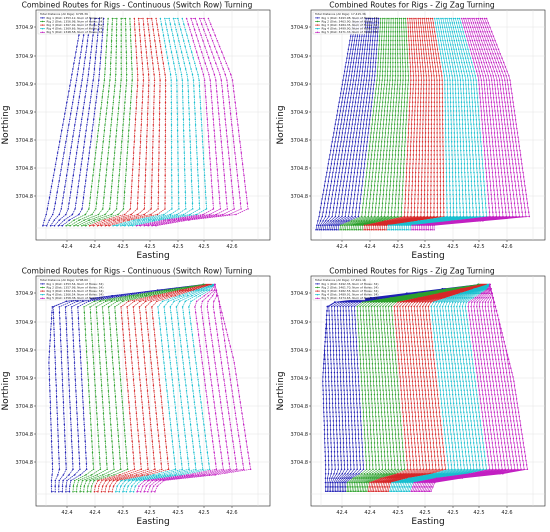  Describe the element at coordinates (149, 513) in the screenshot. I see `x-tick-label: 42.5` at that location.